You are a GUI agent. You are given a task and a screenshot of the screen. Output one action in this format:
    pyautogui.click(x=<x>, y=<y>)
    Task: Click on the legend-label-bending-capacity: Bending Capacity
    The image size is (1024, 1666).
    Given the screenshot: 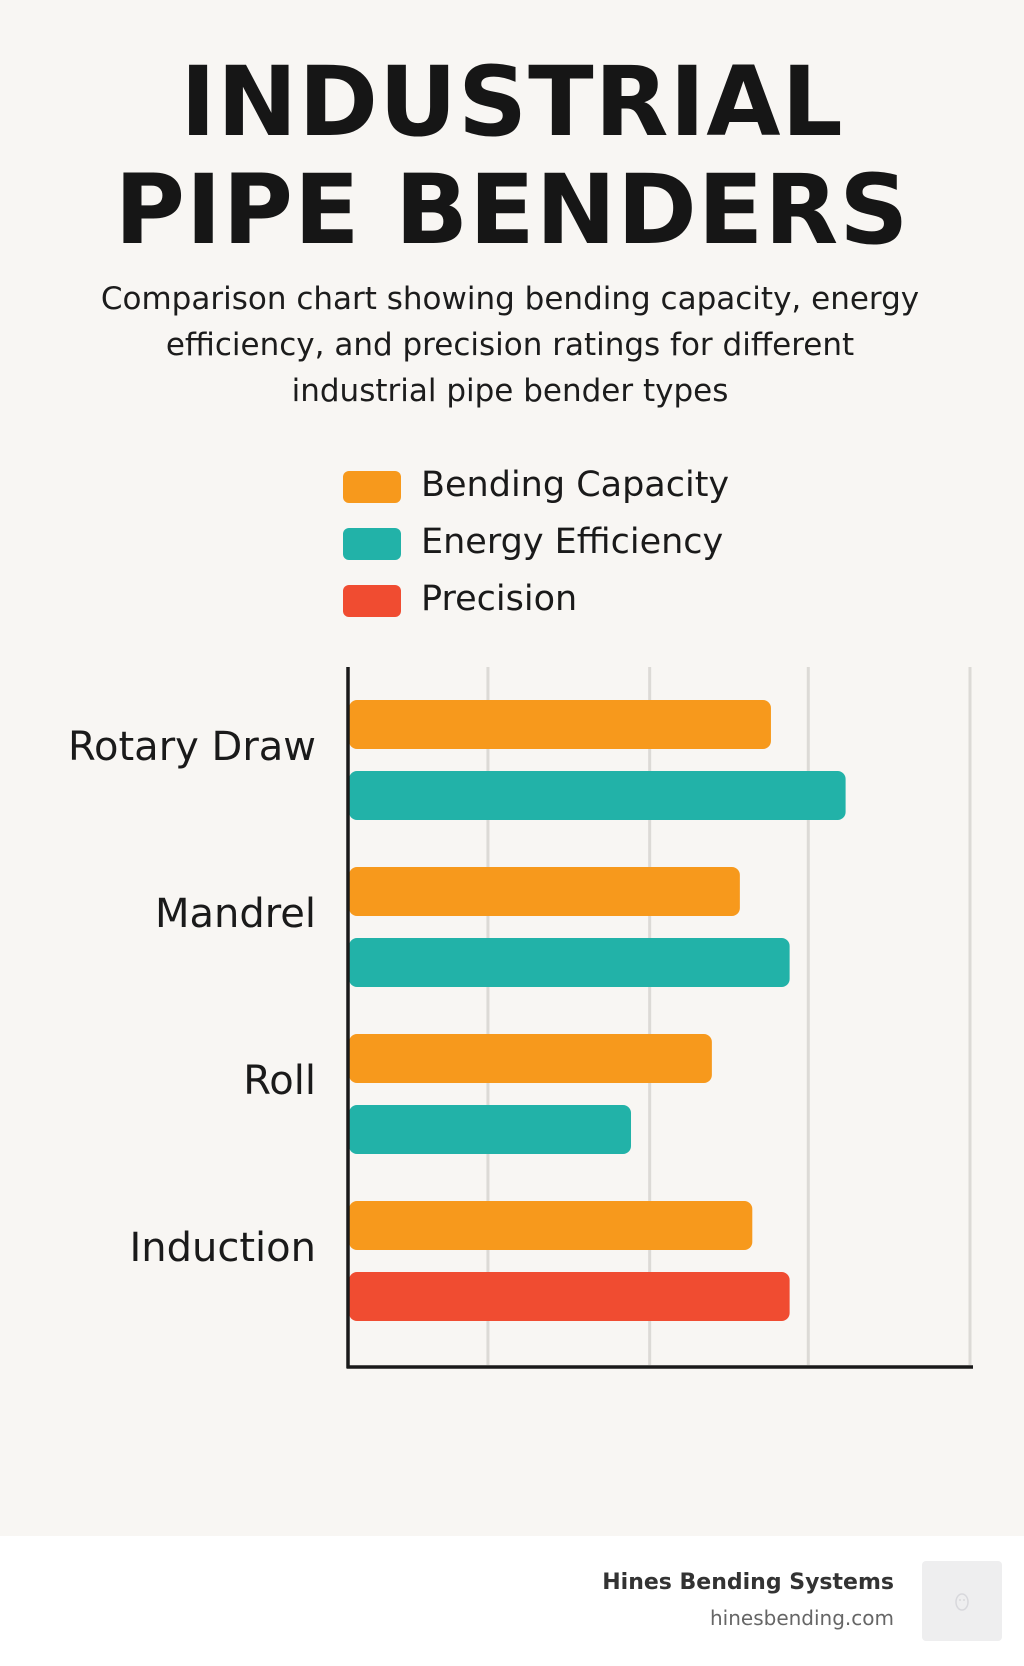 What is the action you would take?
    pyautogui.click(x=575, y=485)
    